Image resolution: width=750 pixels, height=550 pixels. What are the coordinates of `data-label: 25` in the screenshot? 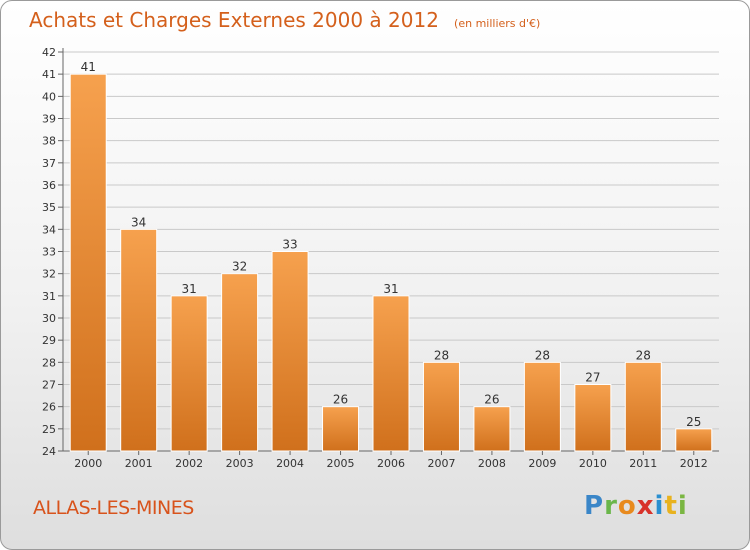 It's located at (693, 422).